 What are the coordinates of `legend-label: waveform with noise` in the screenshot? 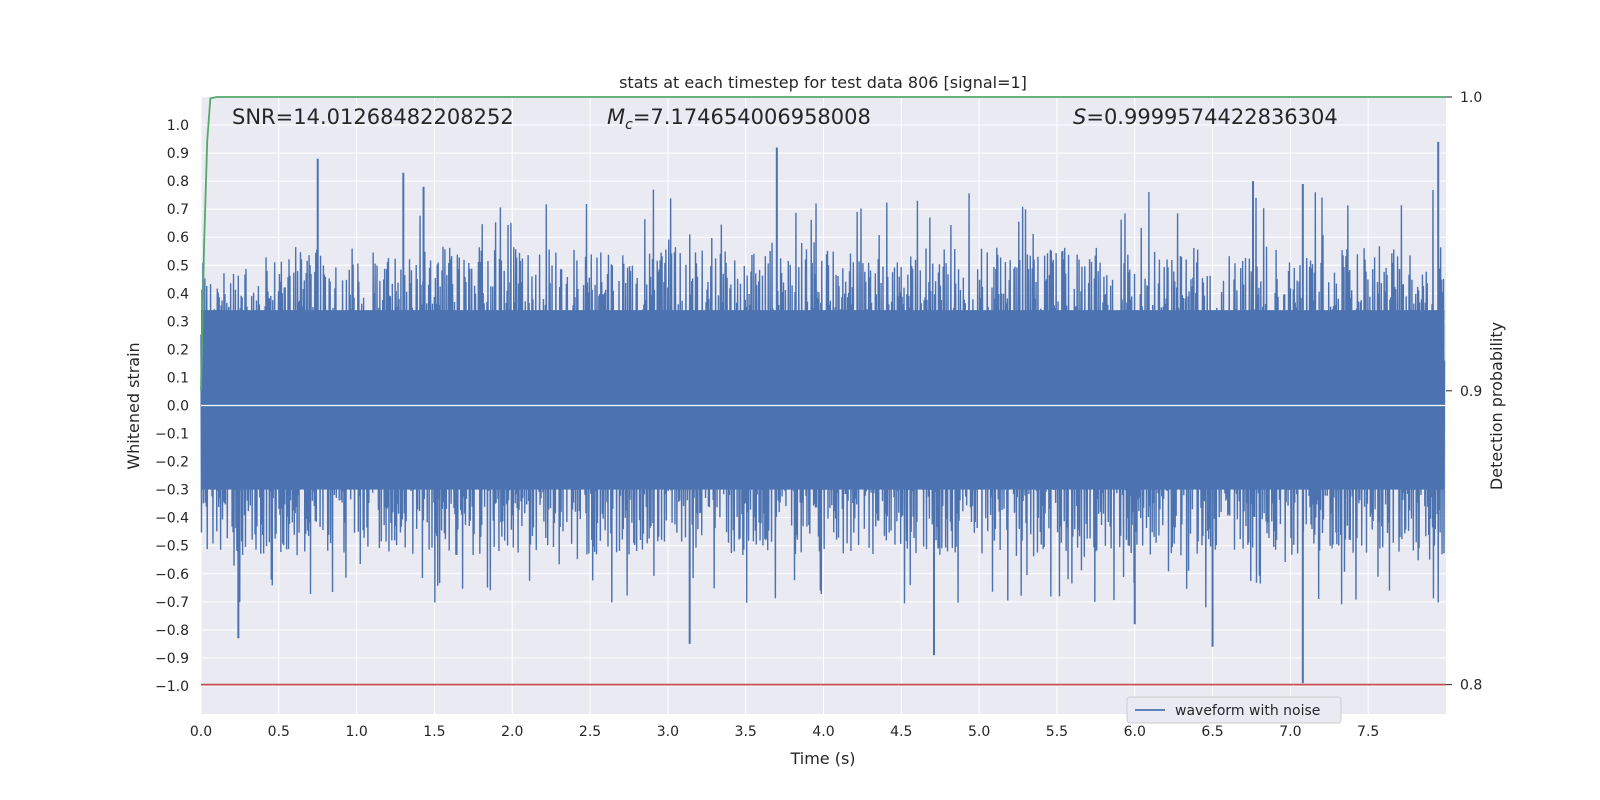 It's located at (1247, 711).